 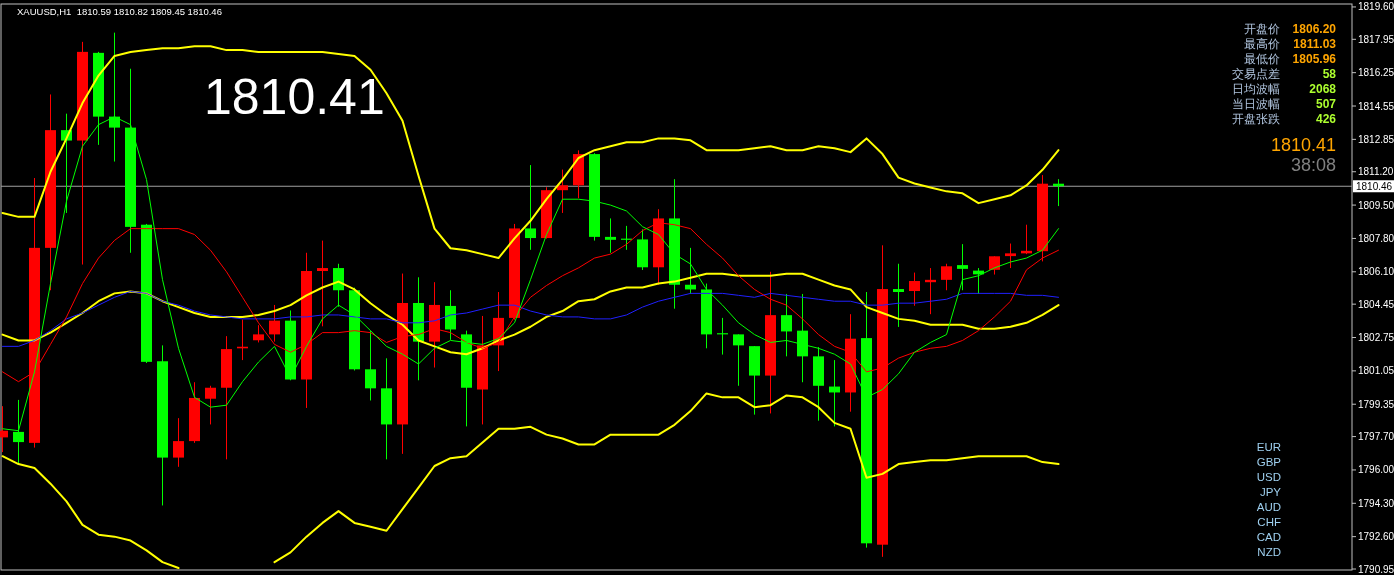 What do you see at coordinates (1376, 470) in the screenshot?
I see `y-tick-label: 1796.00` at bounding box center [1376, 470].